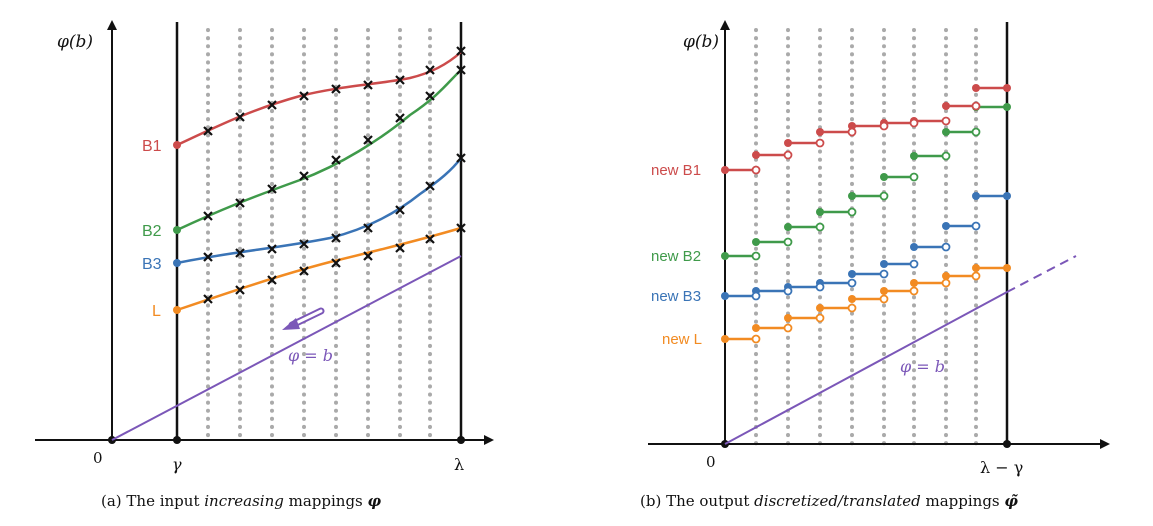  I want to click on right-steps-B1, so click(866, 129).